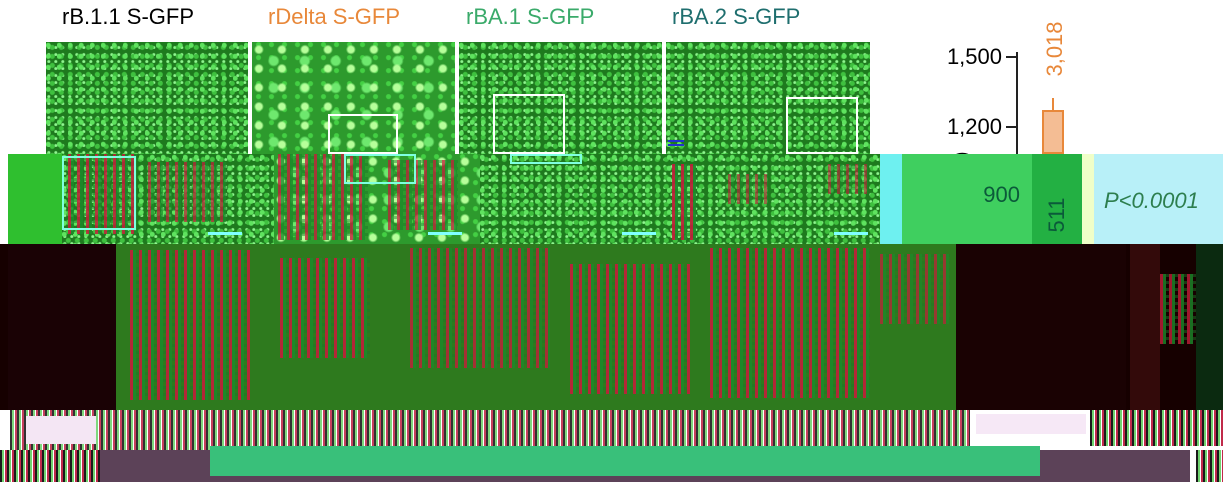 The image size is (1223, 482). I want to click on bar, so click(1053, 132).